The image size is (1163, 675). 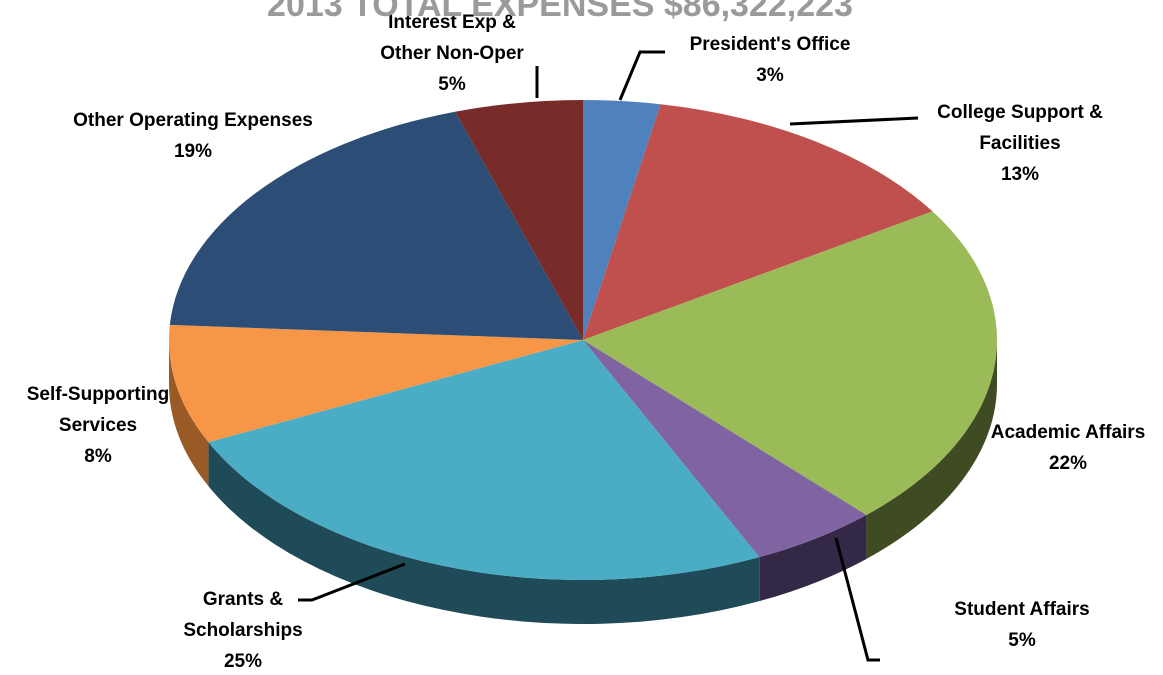 What do you see at coordinates (1020, 174) in the screenshot?
I see `slice-value-college-support-facilities: 13%` at bounding box center [1020, 174].